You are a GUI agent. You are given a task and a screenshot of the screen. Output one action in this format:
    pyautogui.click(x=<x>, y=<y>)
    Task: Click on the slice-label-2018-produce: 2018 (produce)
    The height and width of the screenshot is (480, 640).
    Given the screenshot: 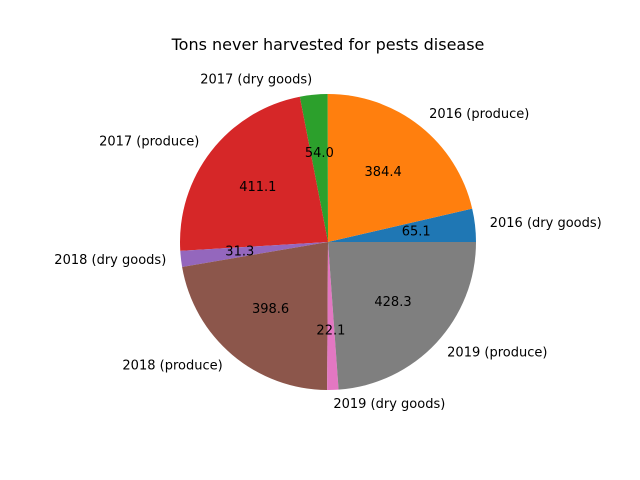 What is the action you would take?
    pyautogui.click(x=172, y=366)
    